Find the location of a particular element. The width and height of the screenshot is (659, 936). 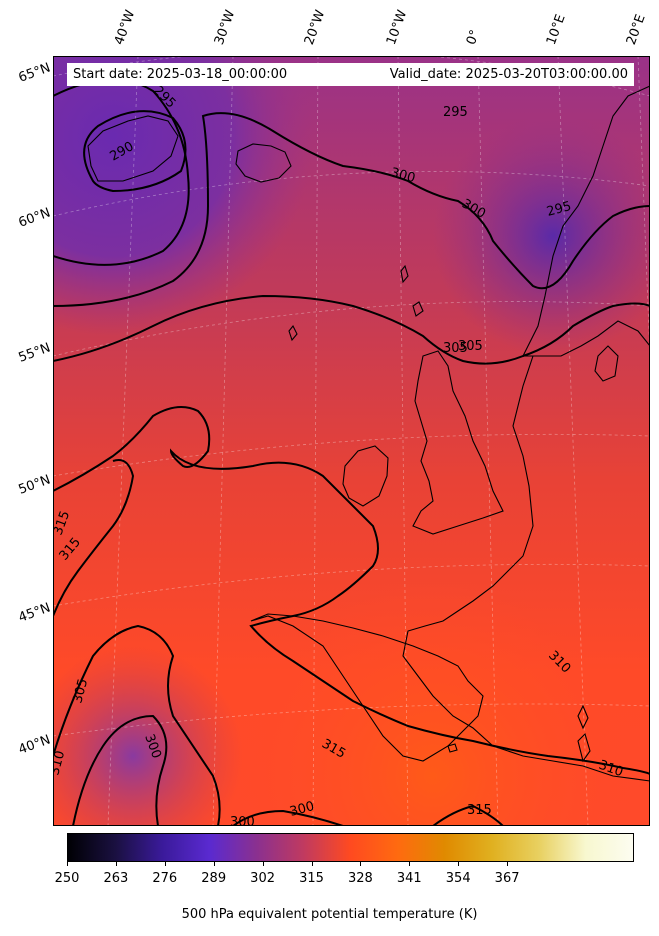

colorbar-tick-label: 354 is located at coordinates (458, 878).